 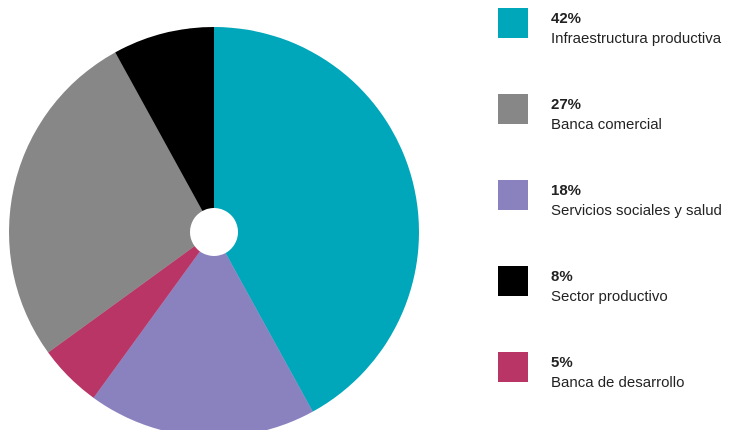 I want to click on legend-value: 5%, so click(x=562, y=362).